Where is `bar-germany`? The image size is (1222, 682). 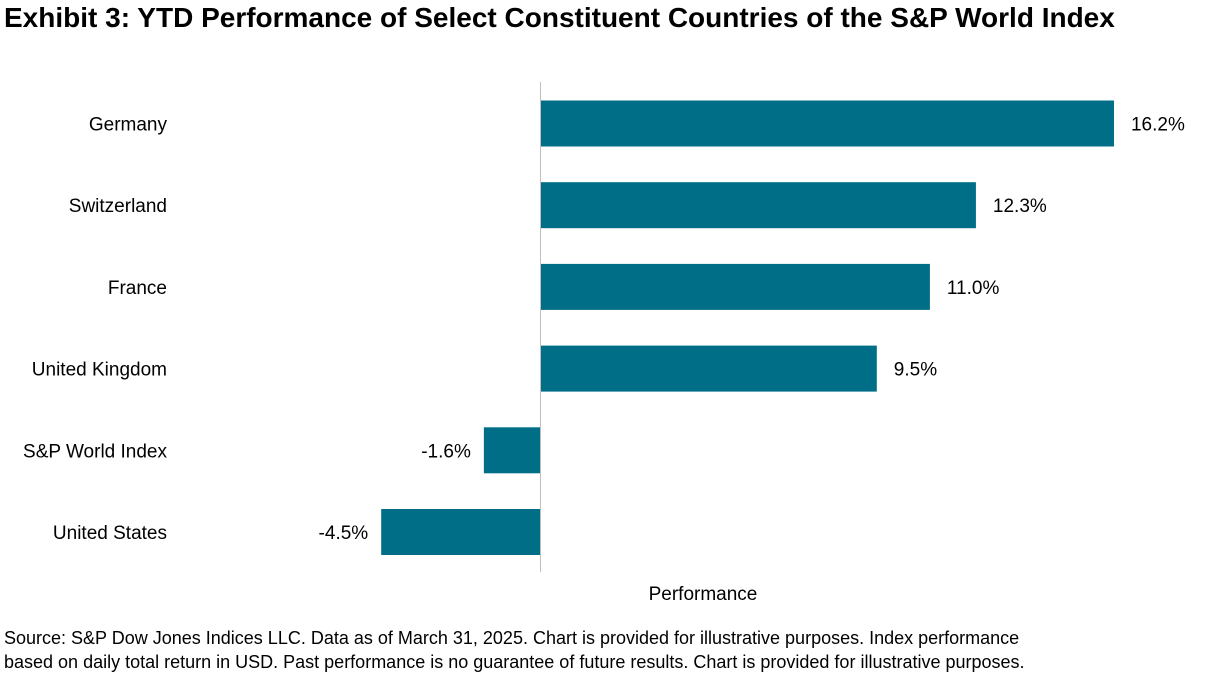
bar-germany is located at coordinates (827, 123).